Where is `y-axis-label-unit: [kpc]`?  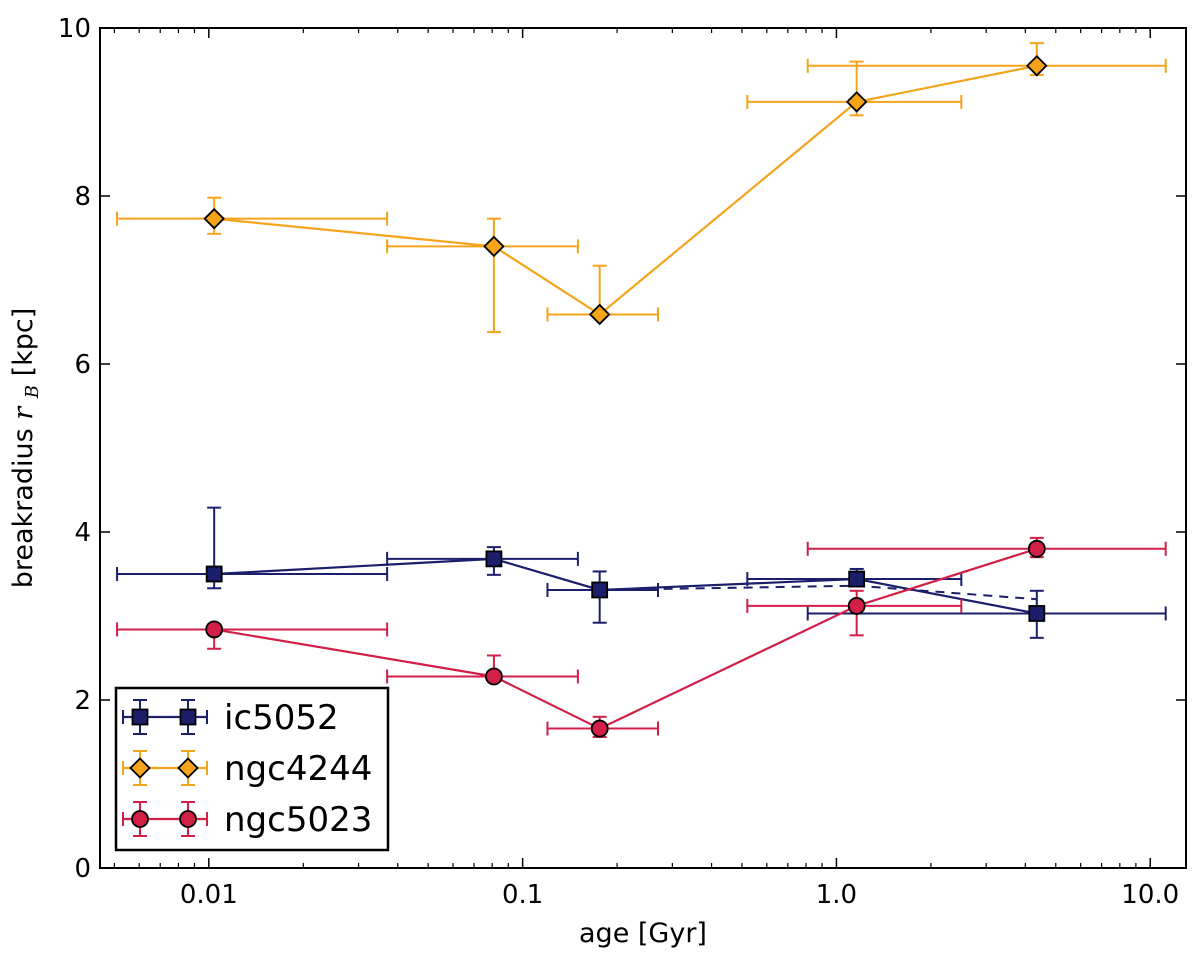 y-axis-label-unit: [kpc] is located at coordinates (23, 342).